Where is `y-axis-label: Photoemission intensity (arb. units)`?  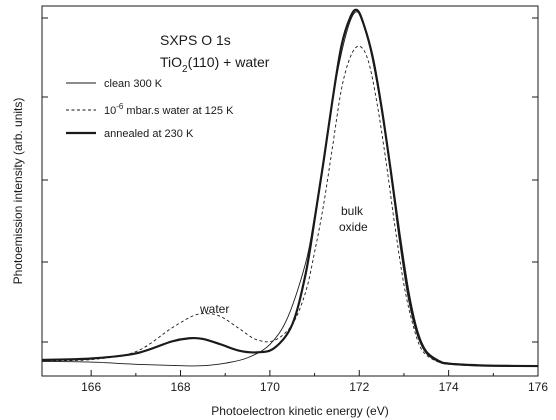
y-axis-label: Photoemission intensity (arb. units) is located at coordinates (18, 191).